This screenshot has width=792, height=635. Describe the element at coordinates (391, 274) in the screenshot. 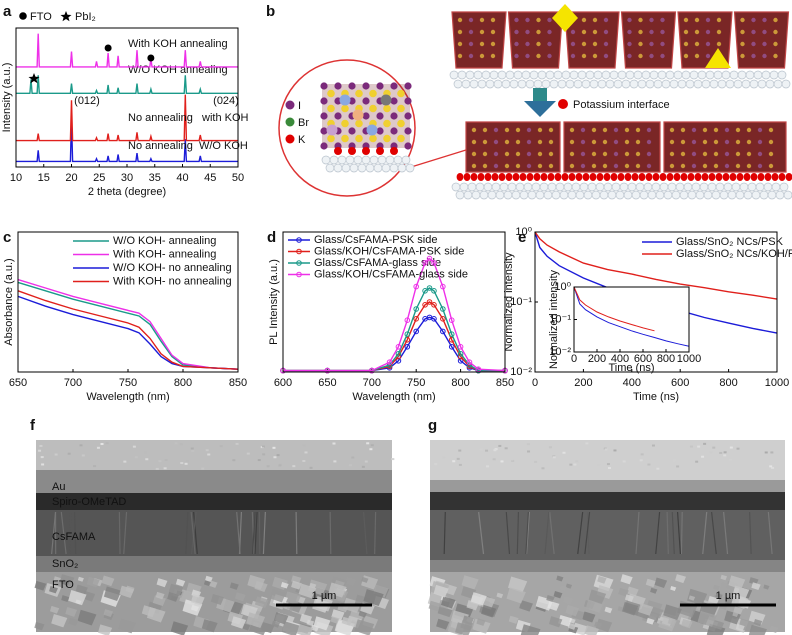

I see `legend-label: Glass/KOH/CsFAMA-glass side` at that location.